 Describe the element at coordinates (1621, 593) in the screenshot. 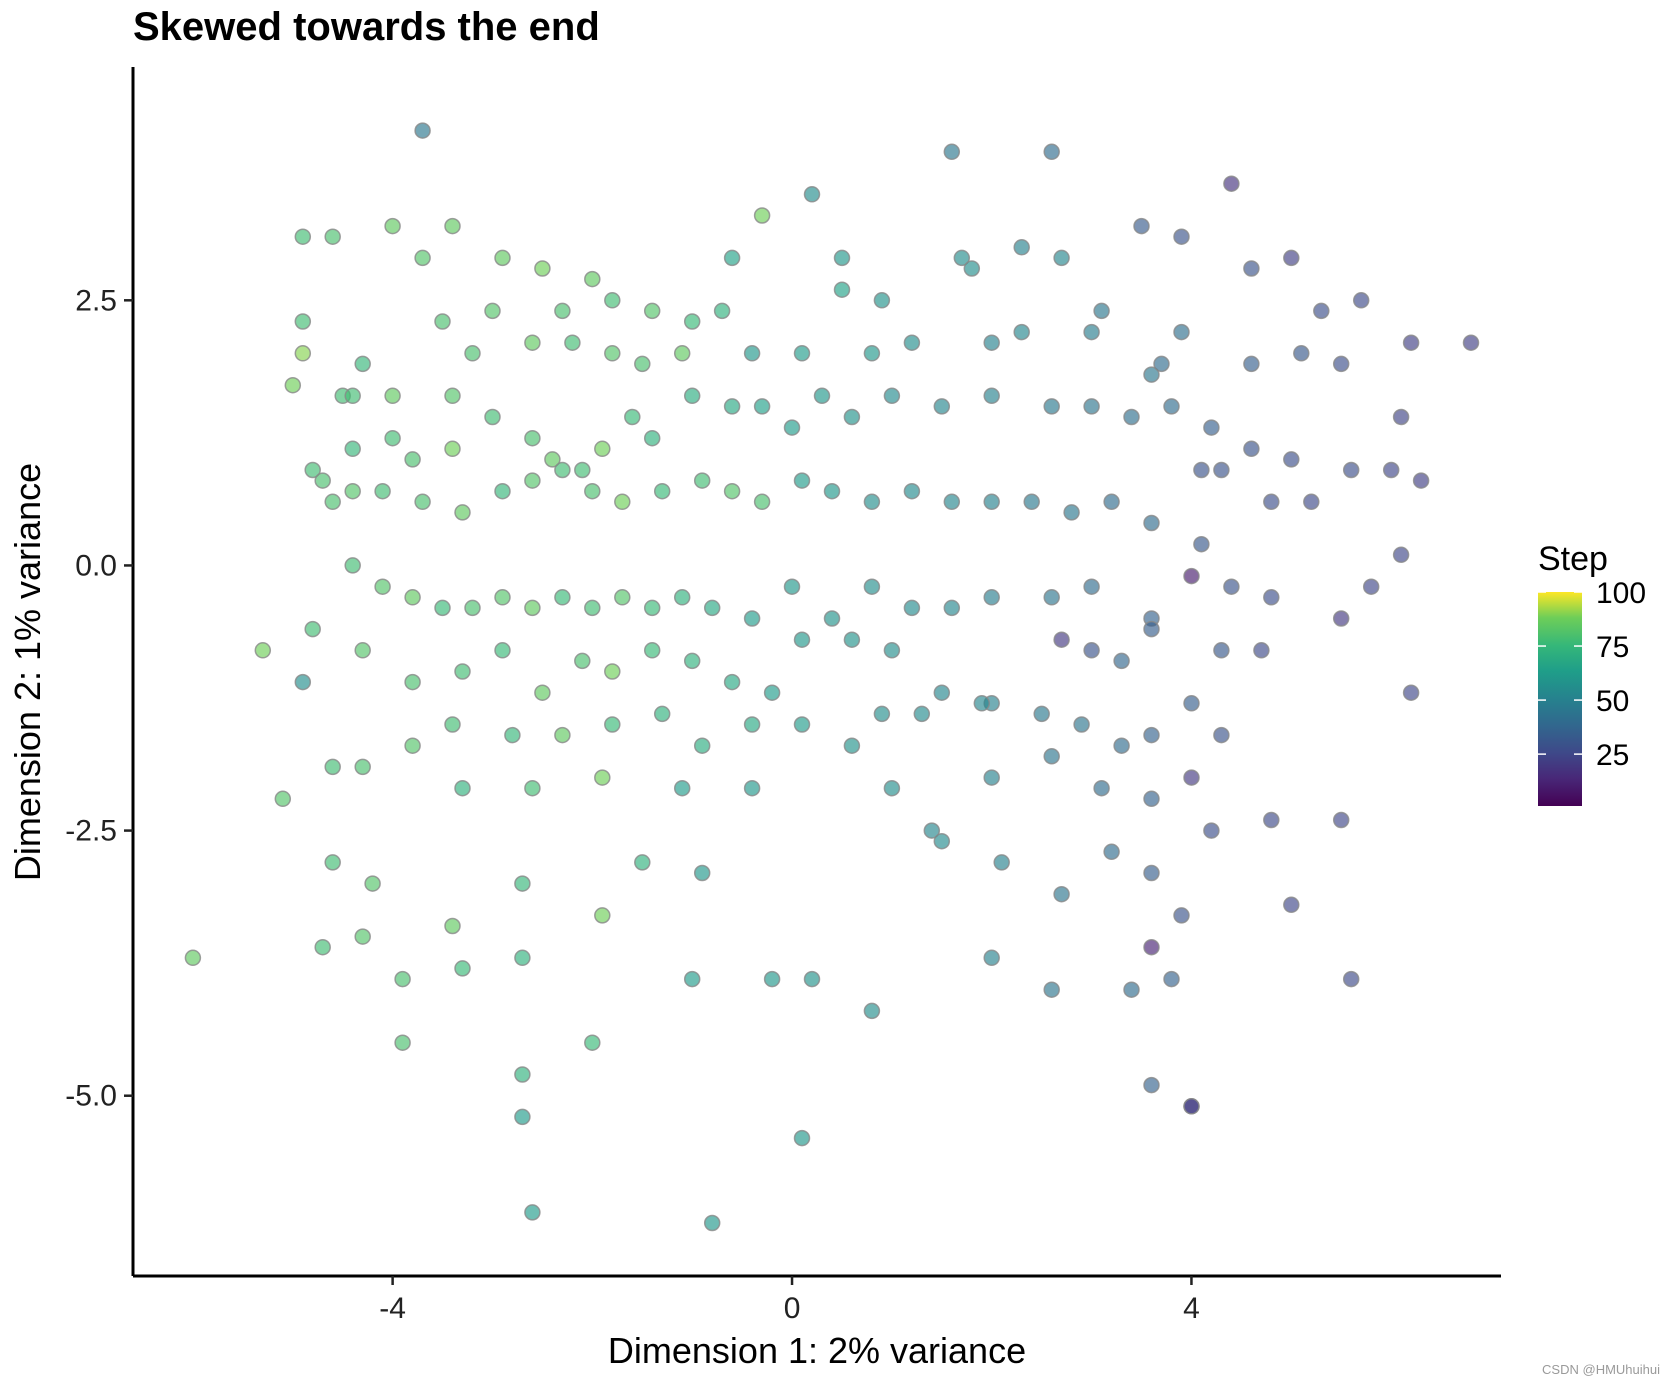

I see `legend-tick-label: 100` at that location.